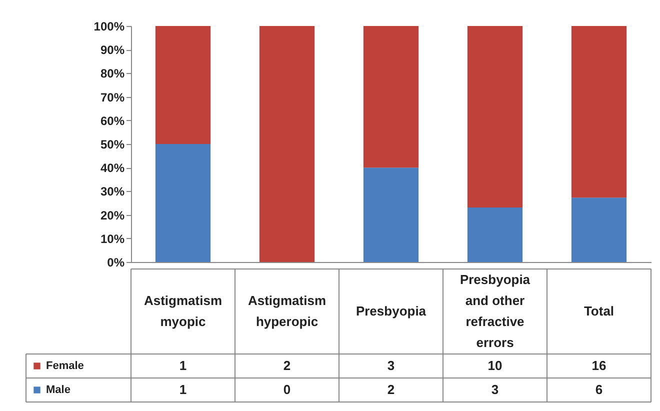 Image resolution: width=660 pixels, height=411 pixels. Describe the element at coordinates (599, 389) in the screenshot. I see `text: 6` at that location.